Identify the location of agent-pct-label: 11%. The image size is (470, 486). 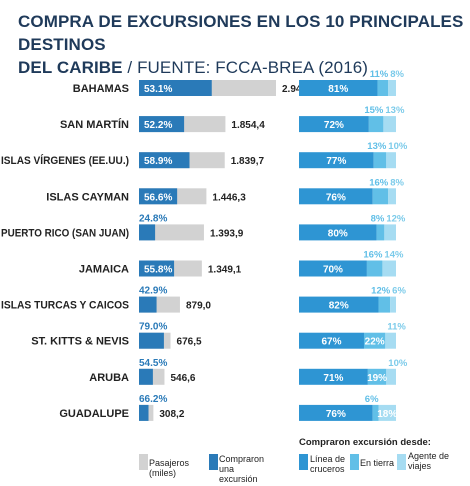
(396, 327).